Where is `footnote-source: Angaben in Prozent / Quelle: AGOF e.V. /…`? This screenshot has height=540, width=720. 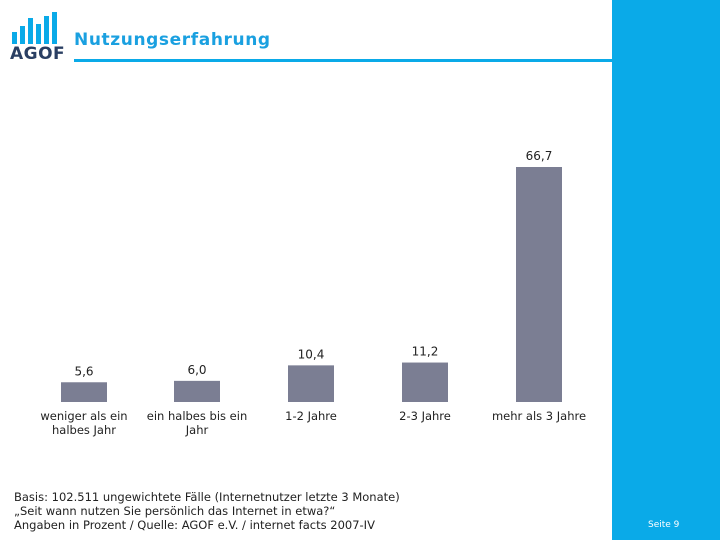 footnote-source: Angaben in Prozent / Quelle: AGOF e.V. /… is located at coordinates (194, 525).